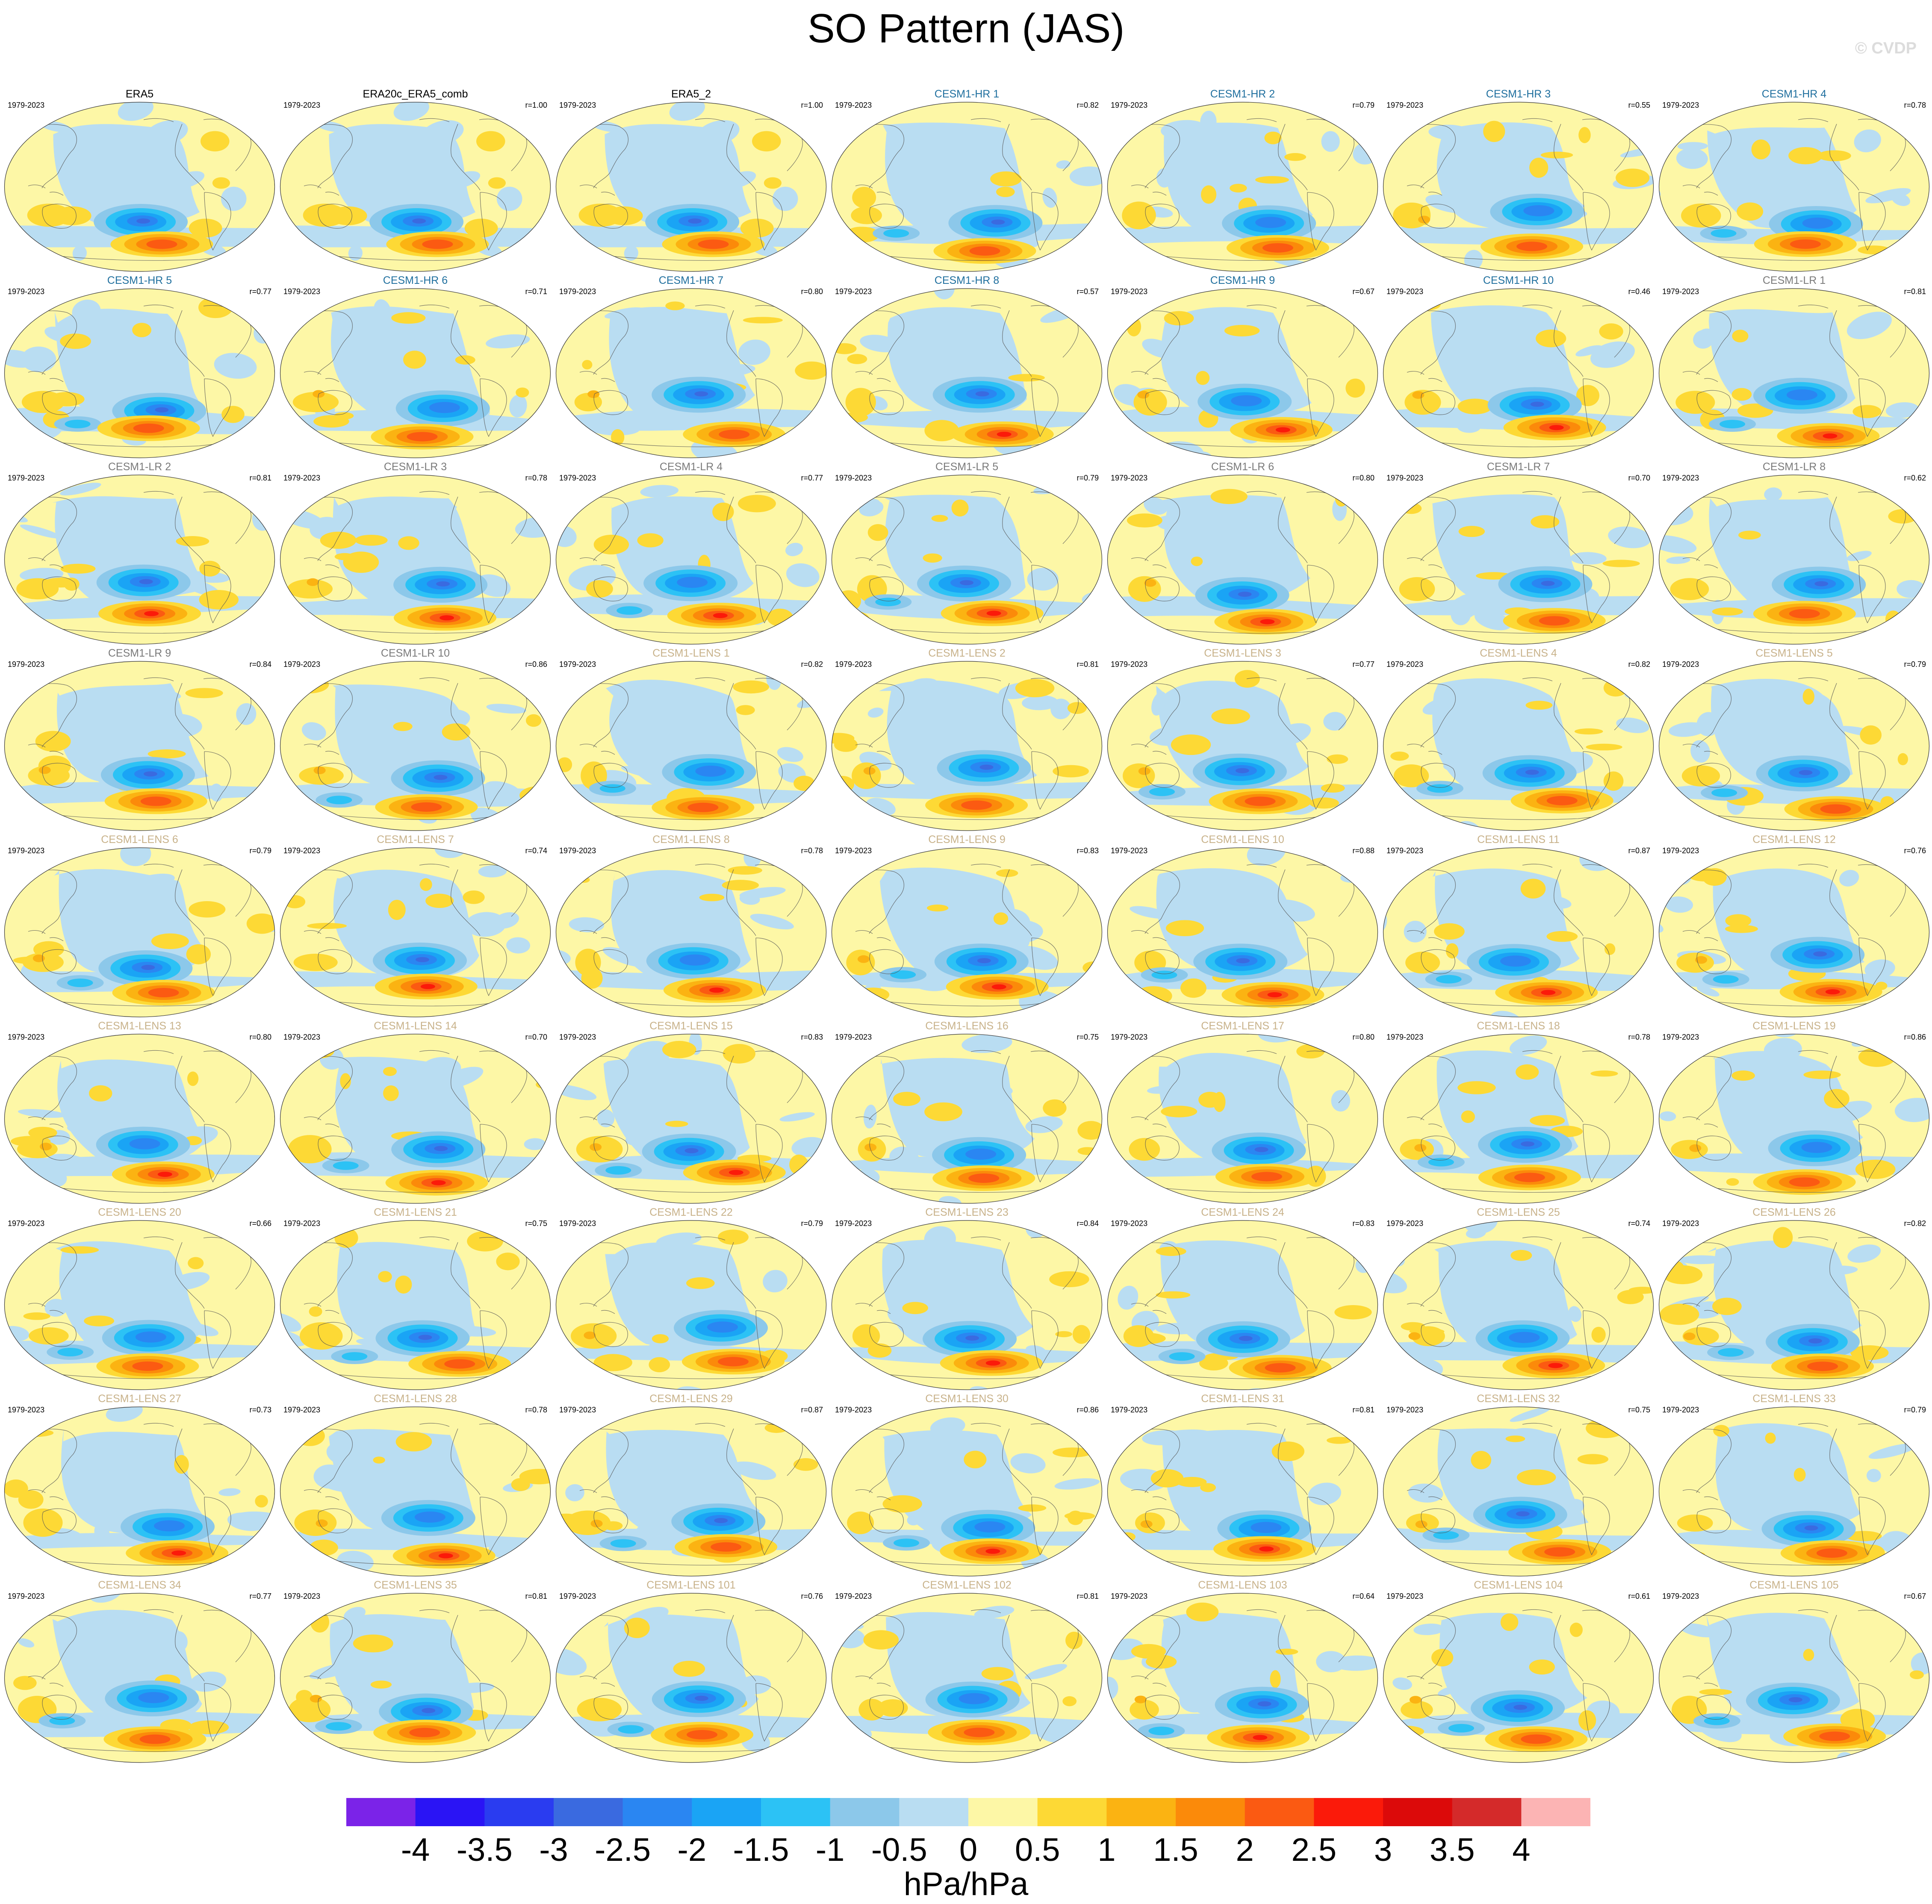 This screenshot has height=1904, width=1932. Describe the element at coordinates (1243, 280) in the screenshot. I see `panel-title: CESM1-HR 9` at that location.